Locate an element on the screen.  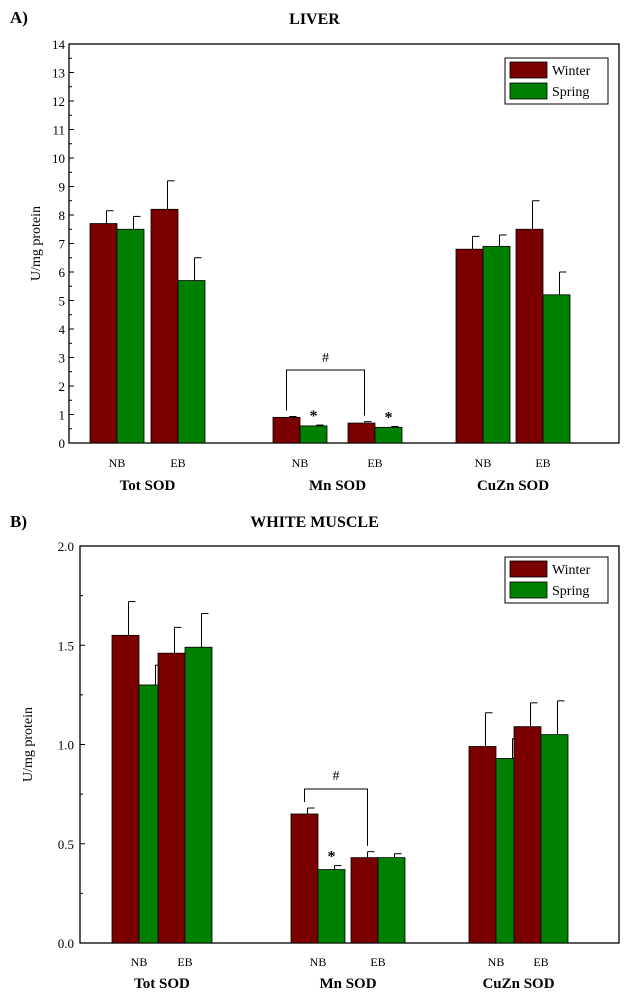
y-tick-label: 8 is located at coordinates (62, 215).